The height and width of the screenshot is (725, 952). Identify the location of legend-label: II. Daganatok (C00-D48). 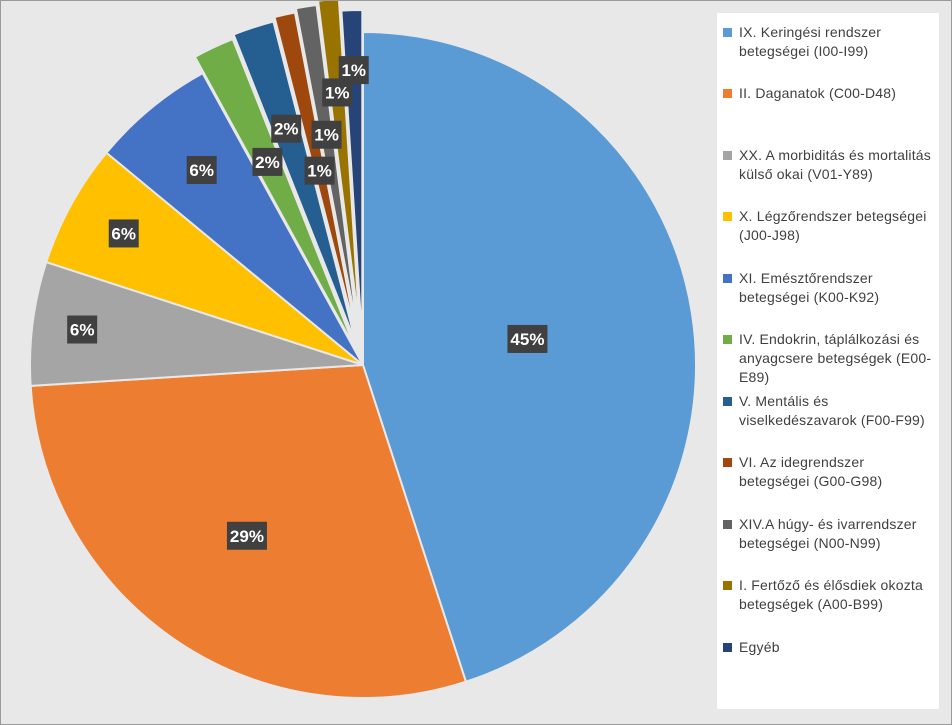
(818, 93).